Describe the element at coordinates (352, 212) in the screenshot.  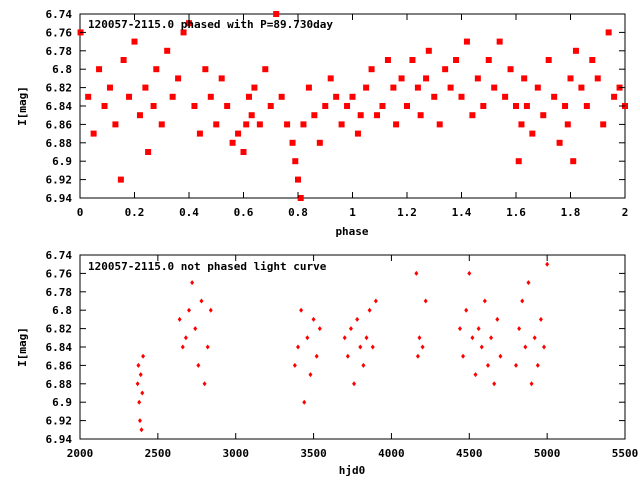
I see `x-tick-label: 1` at that location.